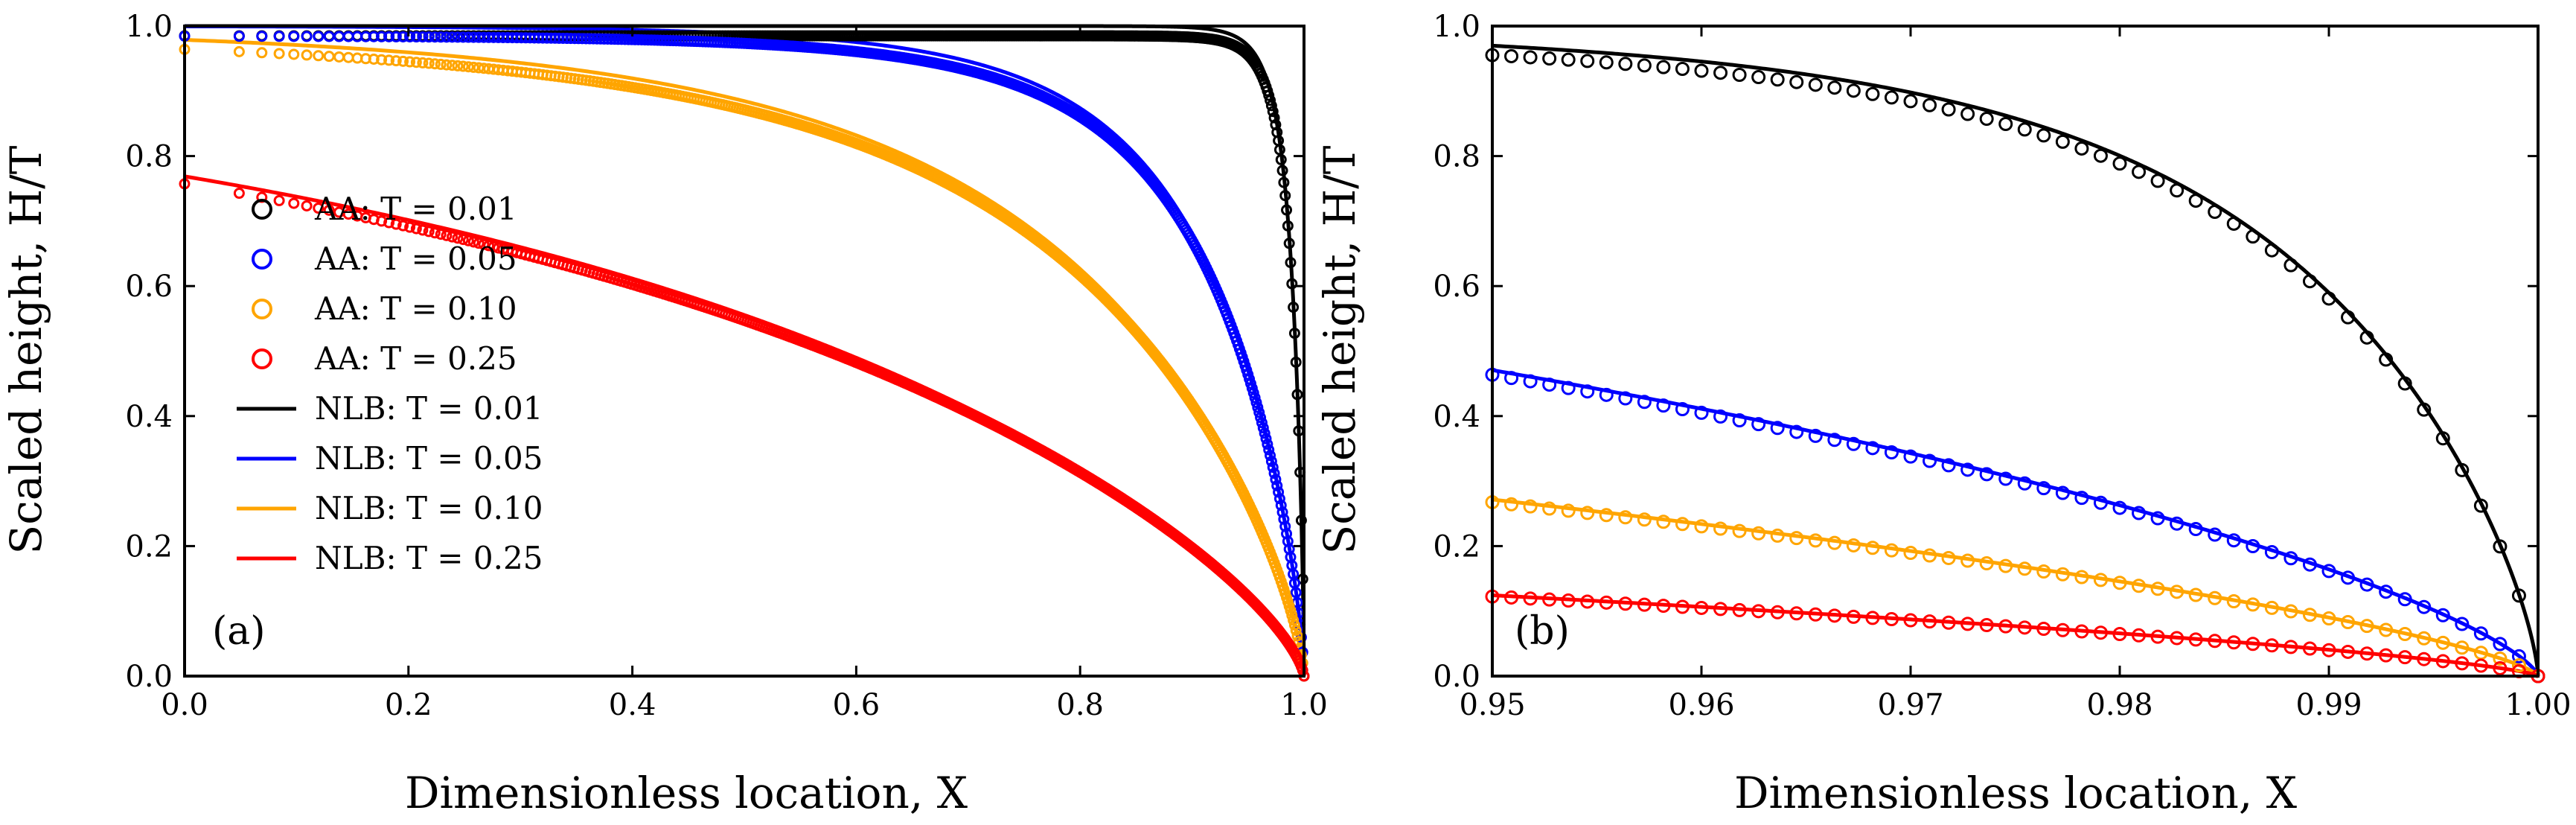 This screenshot has height=825, width=2576. What do you see at coordinates (1080, 705) in the screenshot?
I see `panel-a-xtick-label: 0.8` at bounding box center [1080, 705].